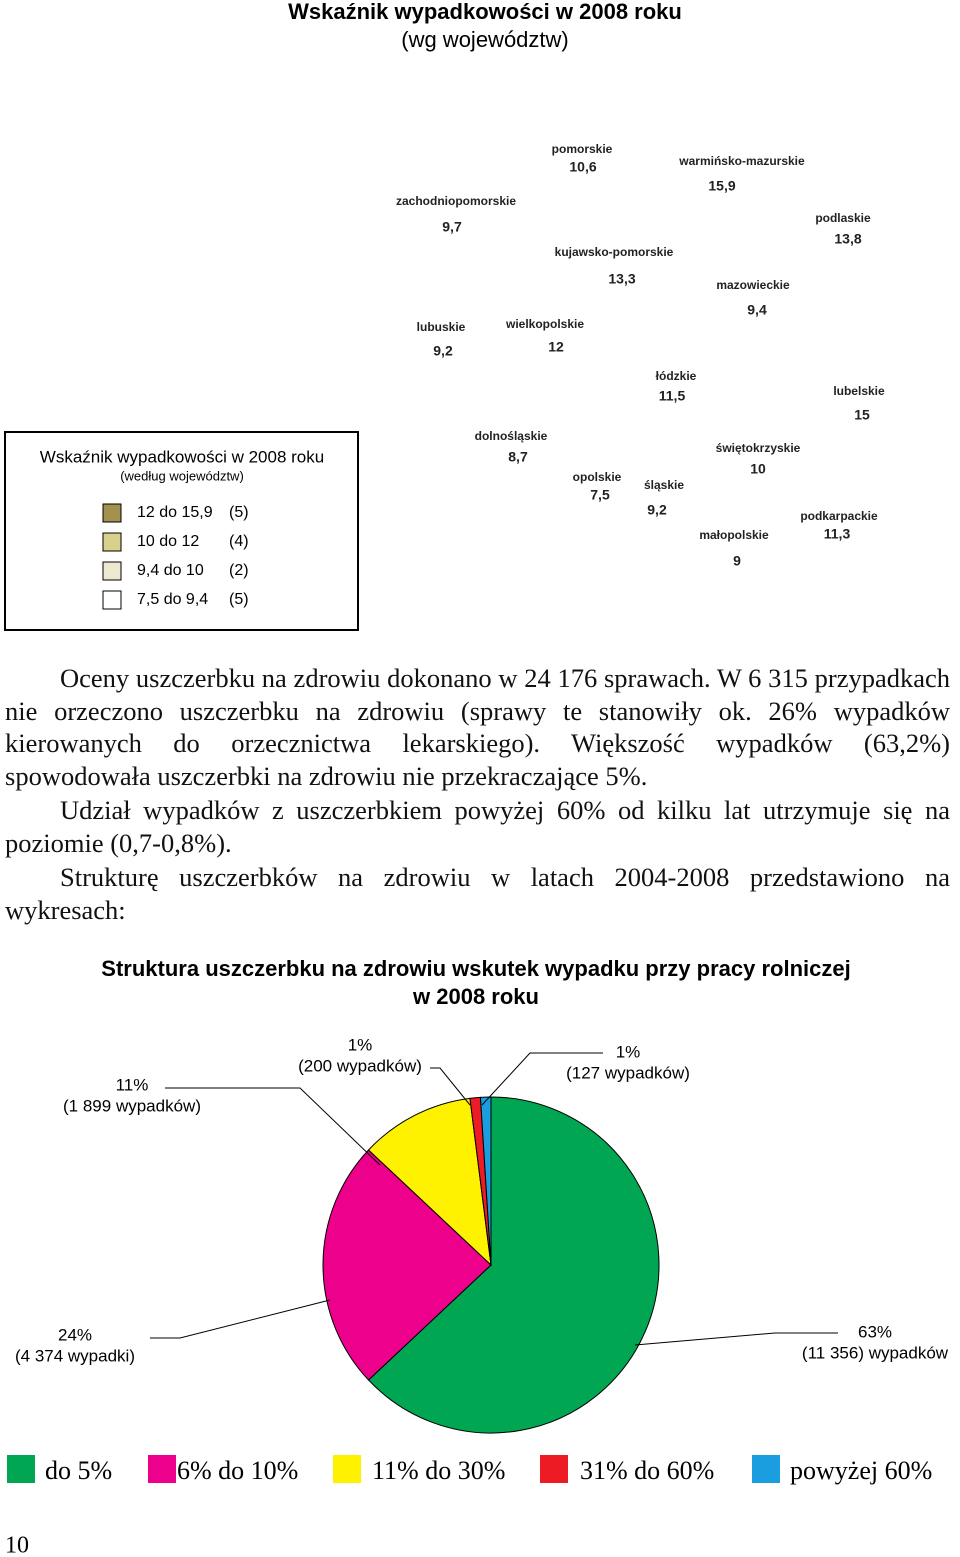 The width and height of the screenshot is (960, 1557). What do you see at coordinates (614, 252) in the screenshot?
I see `region-name: kujawsko-pomorskie` at bounding box center [614, 252].